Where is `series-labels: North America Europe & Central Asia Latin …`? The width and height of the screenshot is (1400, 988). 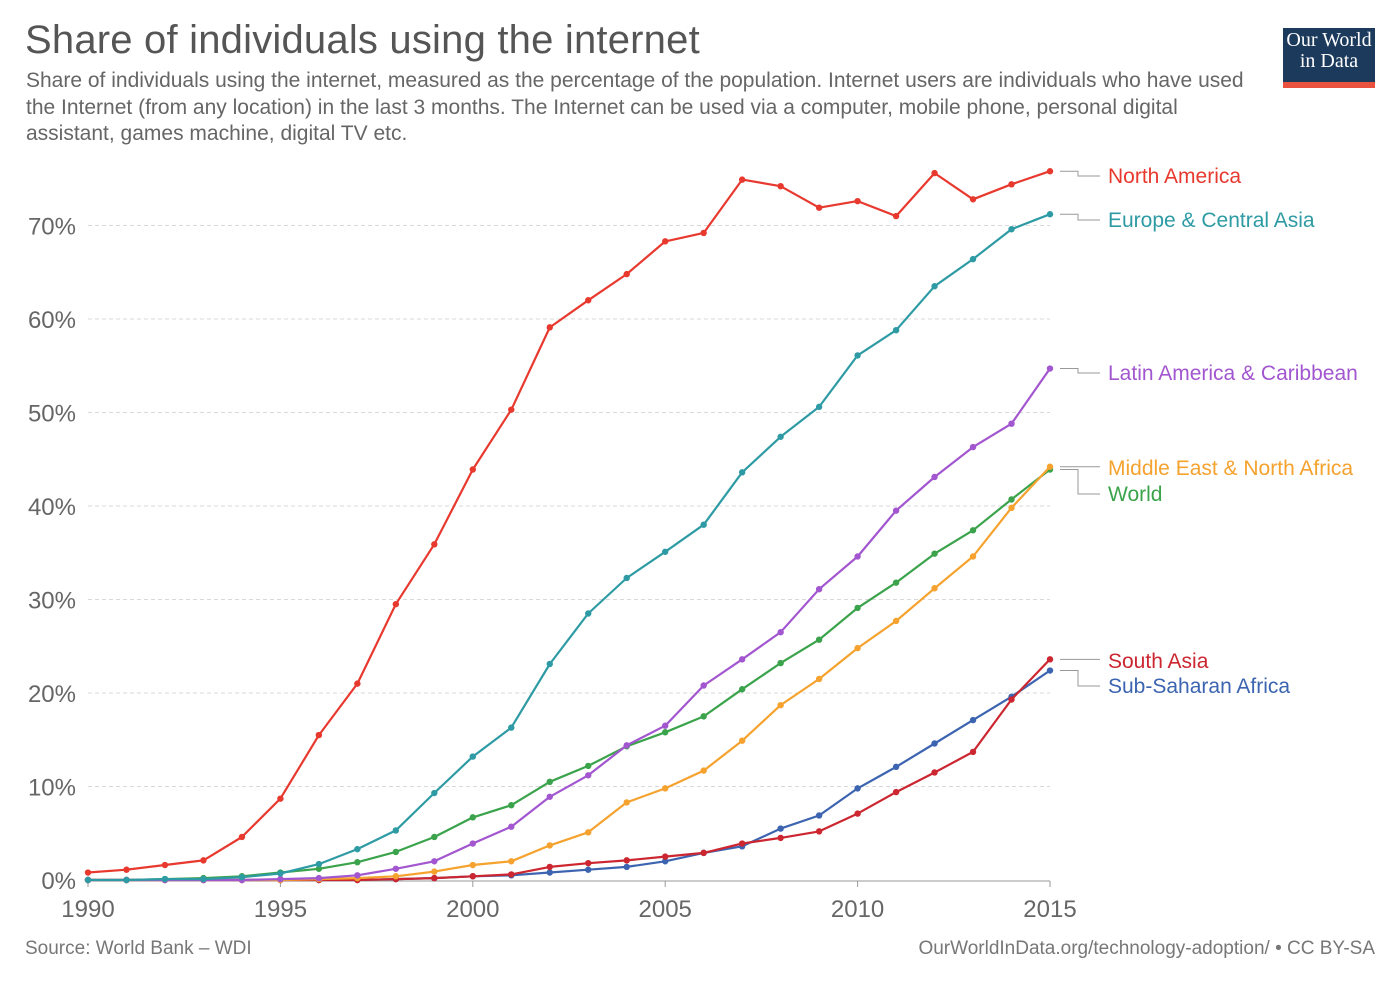 series-labels: North America Europe & Central Asia Latin … is located at coordinates (1209, 431).